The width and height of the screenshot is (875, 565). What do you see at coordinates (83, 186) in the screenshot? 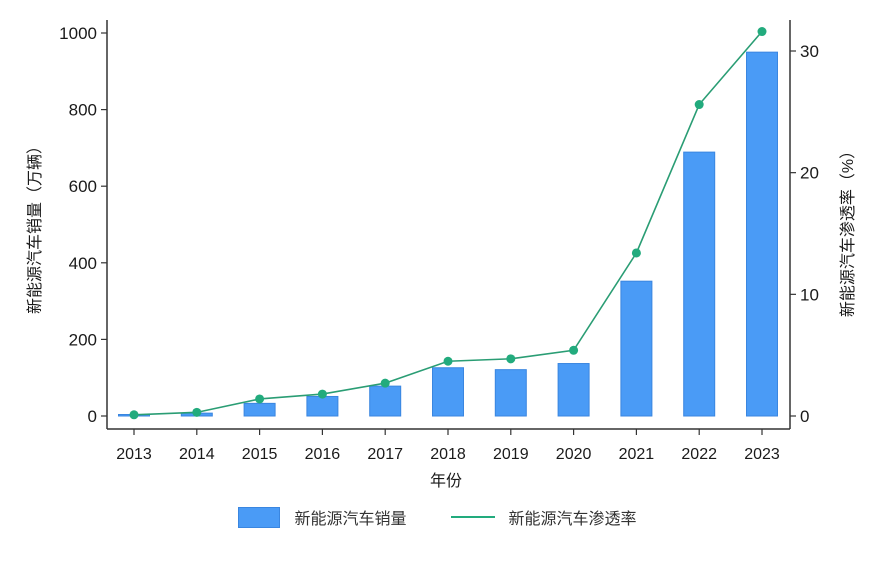
I see `left-axis-tick-label: 600` at bounding box center [83, 186].